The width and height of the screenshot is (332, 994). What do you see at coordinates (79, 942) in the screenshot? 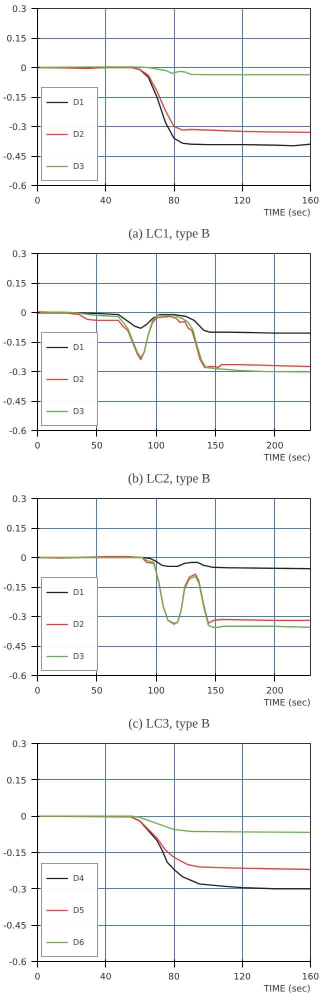
I see `legend-label: D6` at bounding box center [79, 942].